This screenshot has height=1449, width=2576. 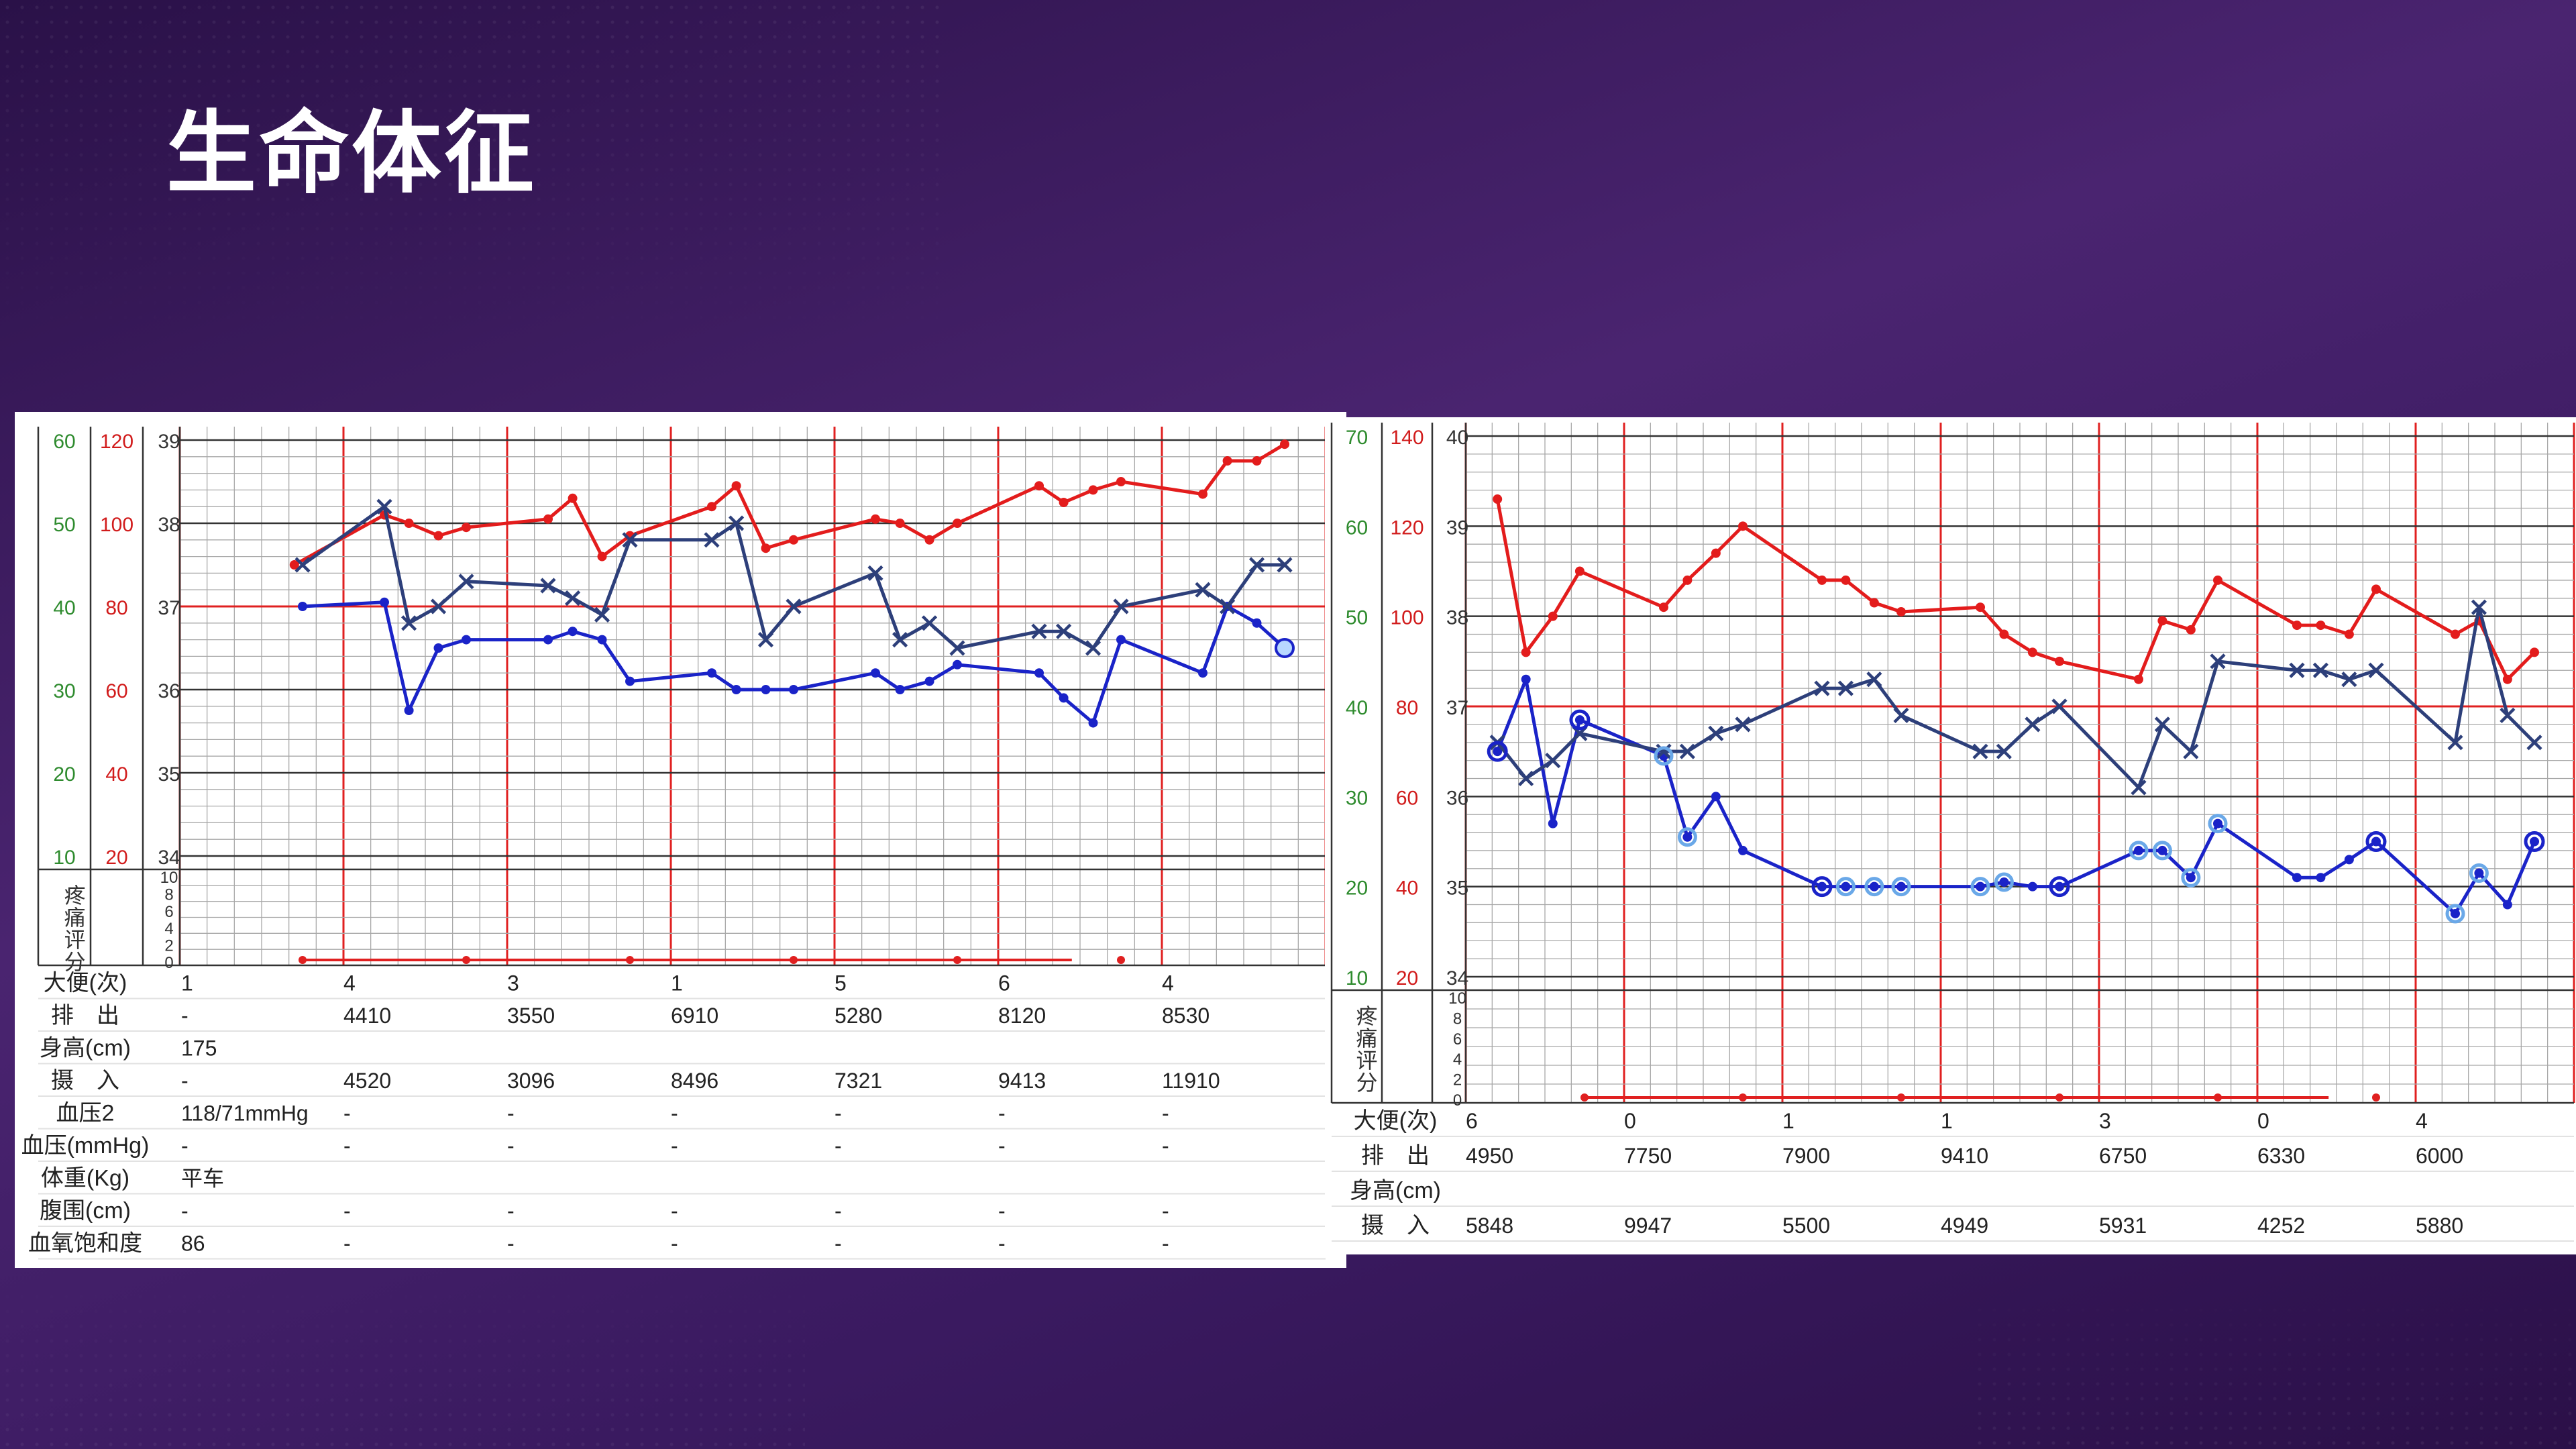 What do you see at coordinates (1357, 888) in the screenshot?
I see `respiration-tick: 20` at bounding box center [1357, 888].